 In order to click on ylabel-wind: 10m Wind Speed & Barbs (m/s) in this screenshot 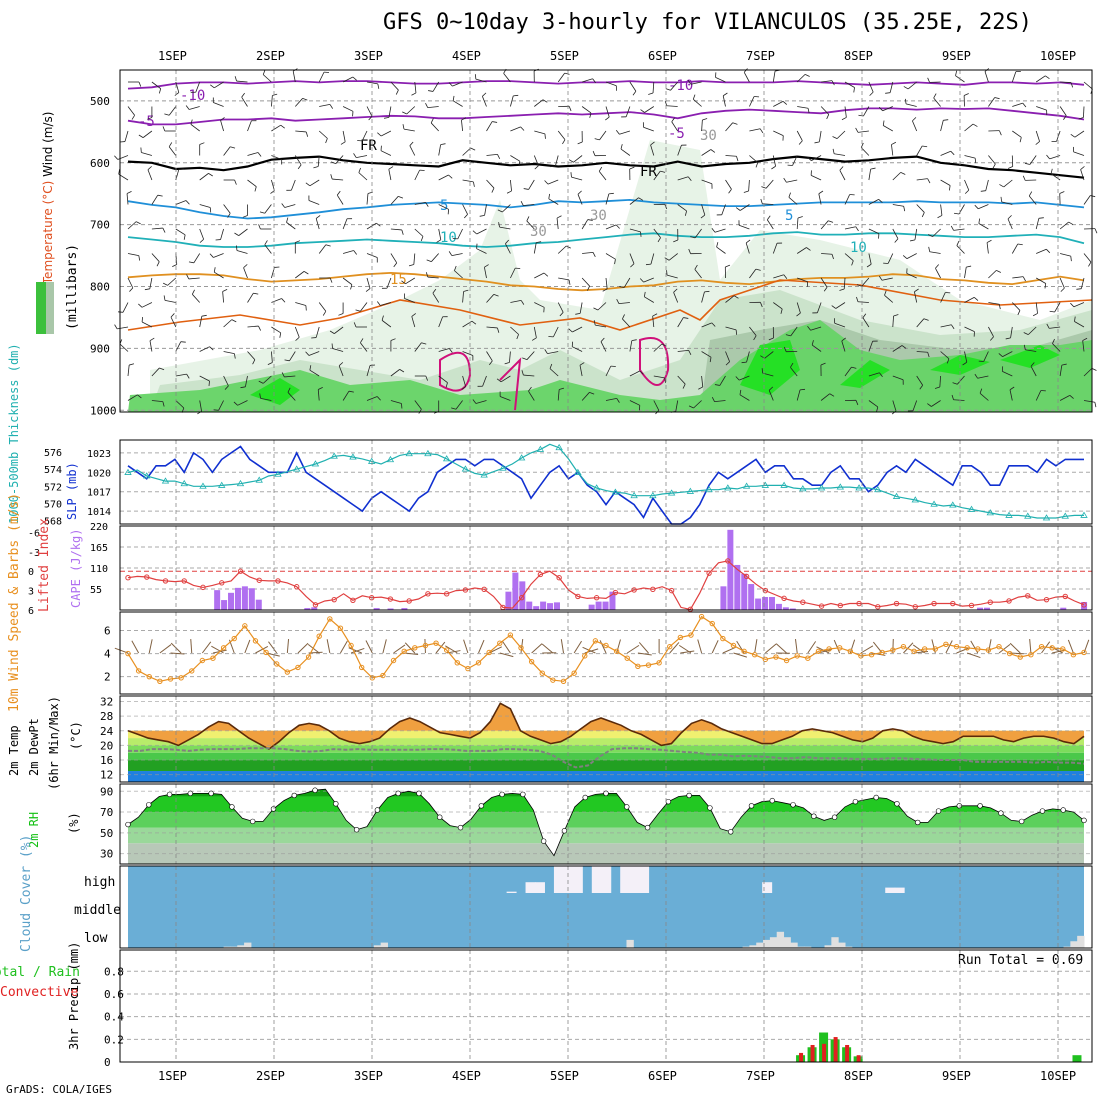, I will do `click(14, 602)`.